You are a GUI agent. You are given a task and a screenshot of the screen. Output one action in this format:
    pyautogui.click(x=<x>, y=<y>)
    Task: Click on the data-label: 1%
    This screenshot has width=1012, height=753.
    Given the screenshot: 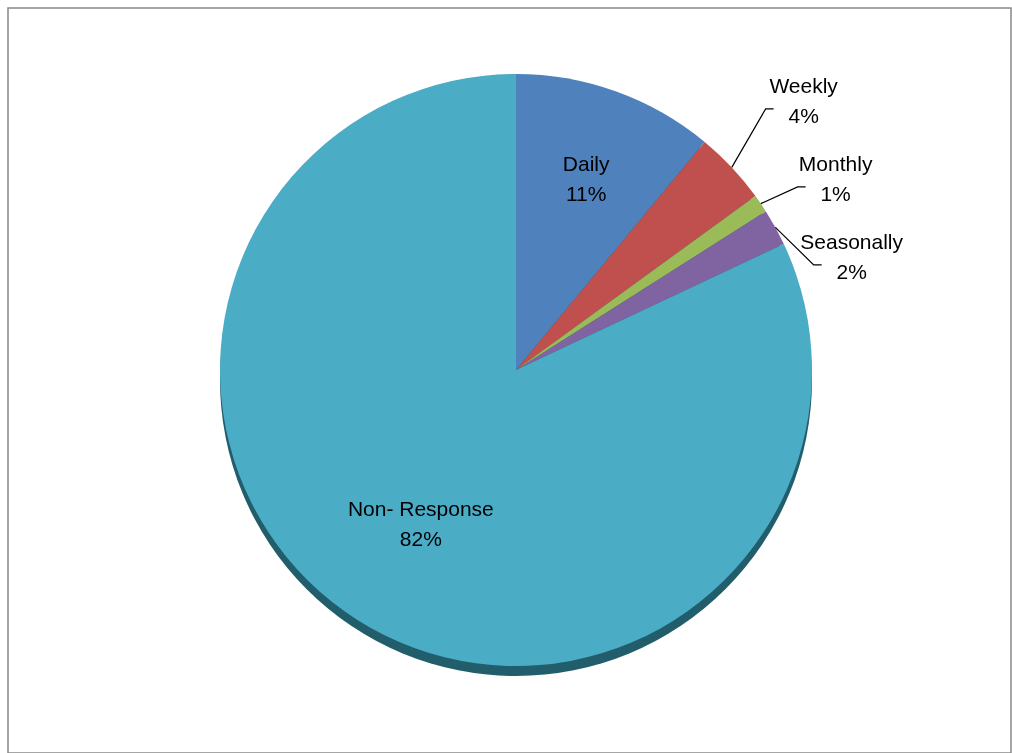 What is the action you would take?
    pyautogui.click(x=835, y=193)
    